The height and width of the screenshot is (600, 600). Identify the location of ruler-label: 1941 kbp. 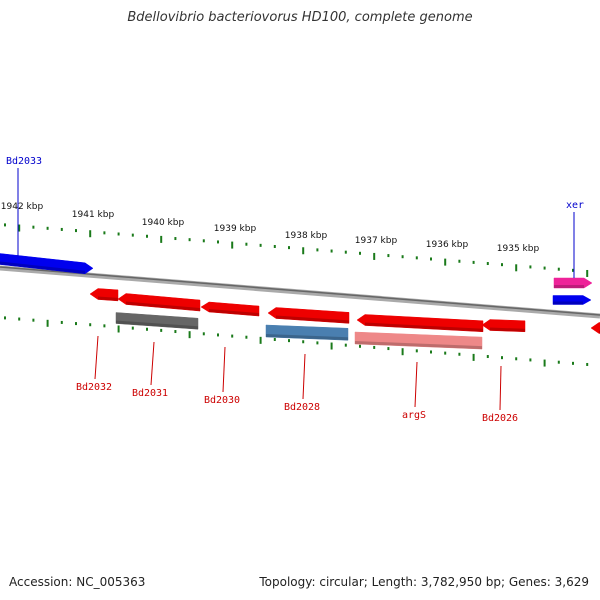
(93, 215).